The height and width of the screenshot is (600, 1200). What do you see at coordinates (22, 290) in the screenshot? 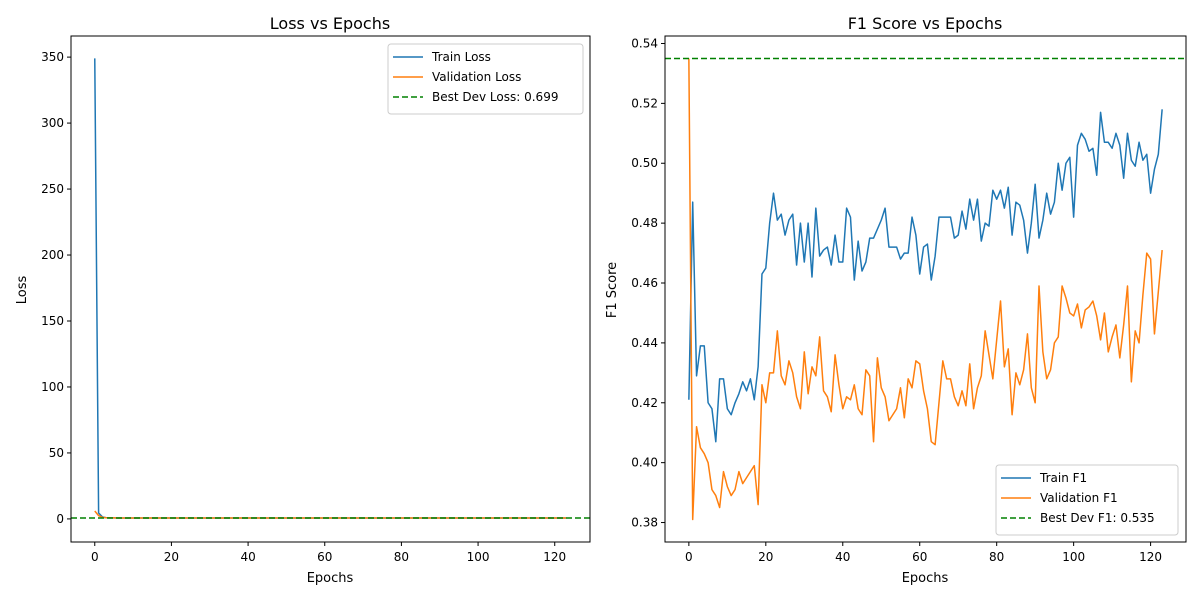
I see `loss-chart-y-axis-label: Loss` at bounding box center [22, 290].